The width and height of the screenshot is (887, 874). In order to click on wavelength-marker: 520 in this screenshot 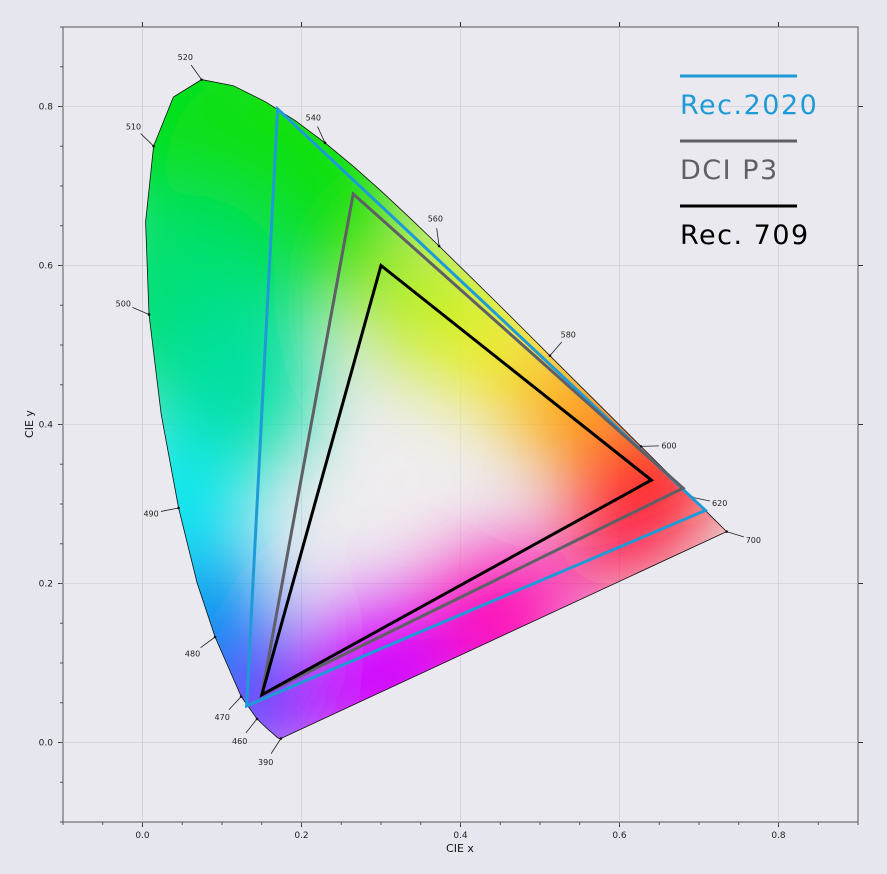, I will do `click(190, 67)`.